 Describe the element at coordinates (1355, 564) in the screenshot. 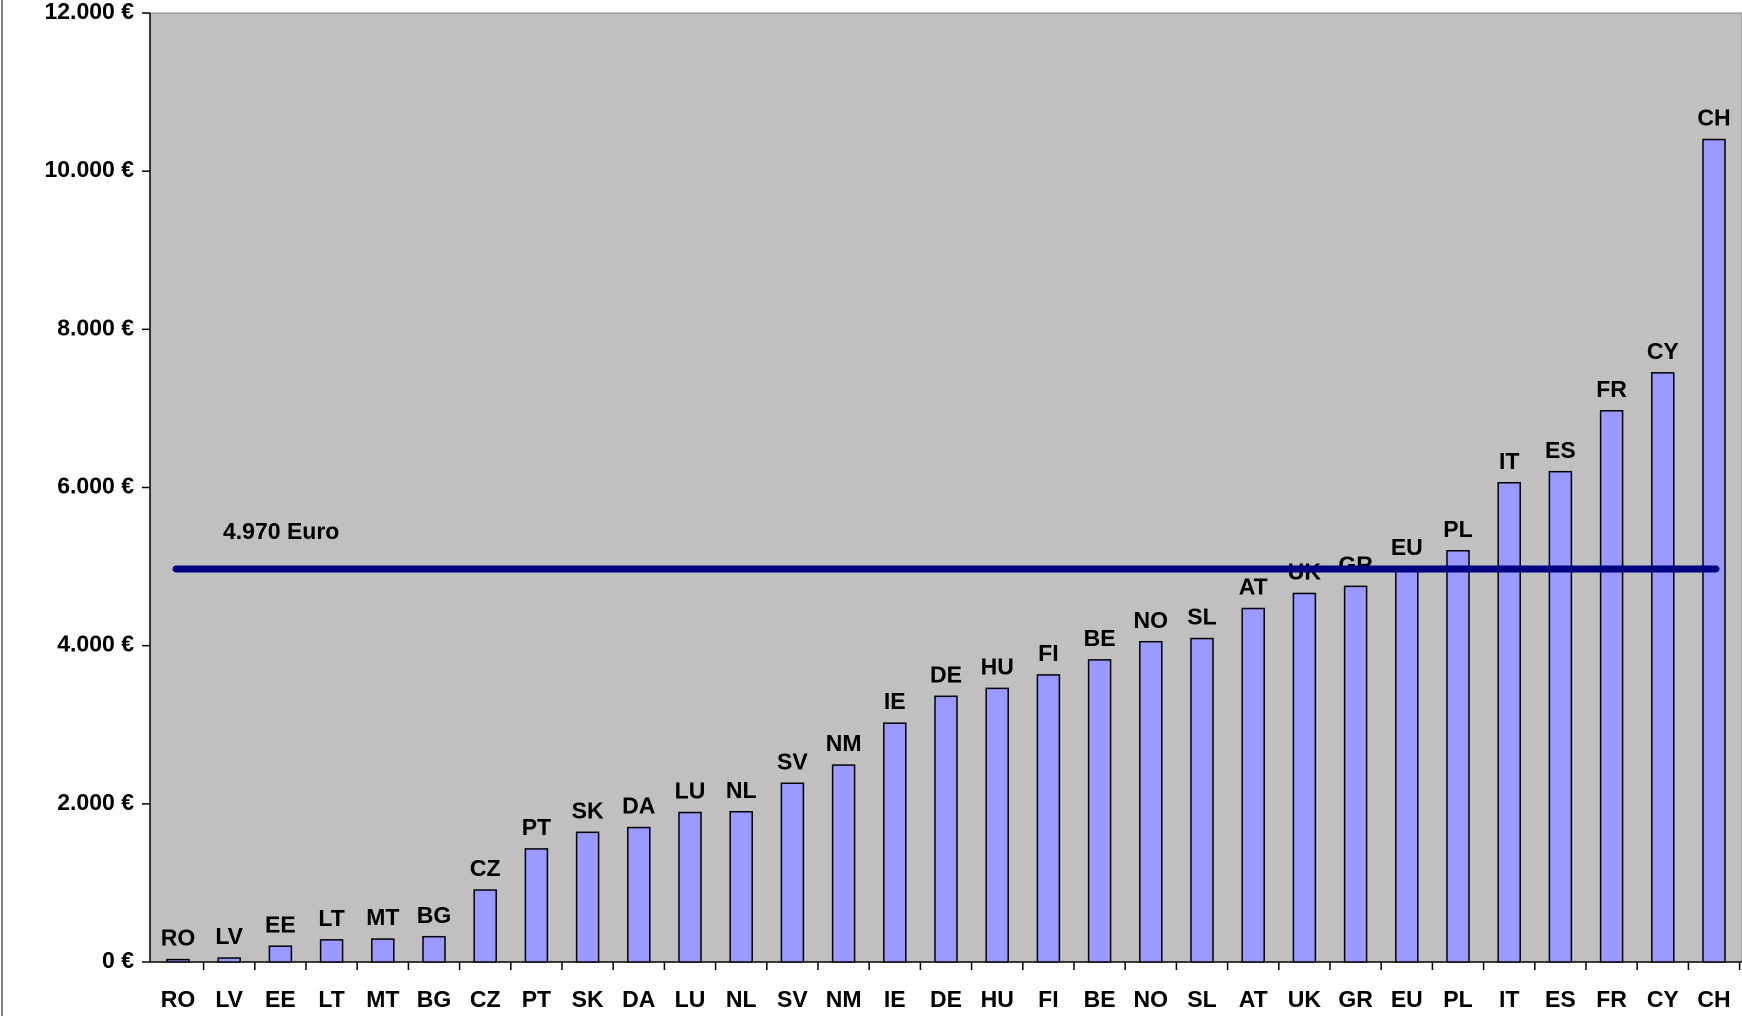

I see `bar-label: GR` at that location.